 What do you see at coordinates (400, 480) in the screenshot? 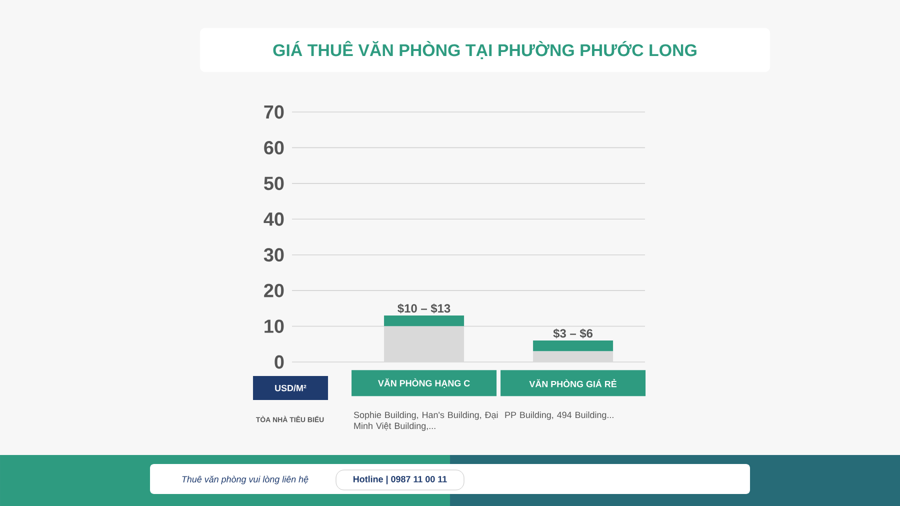
I see `text: Hotline | 0987 11 00 11` at bounding box center [400, 480].